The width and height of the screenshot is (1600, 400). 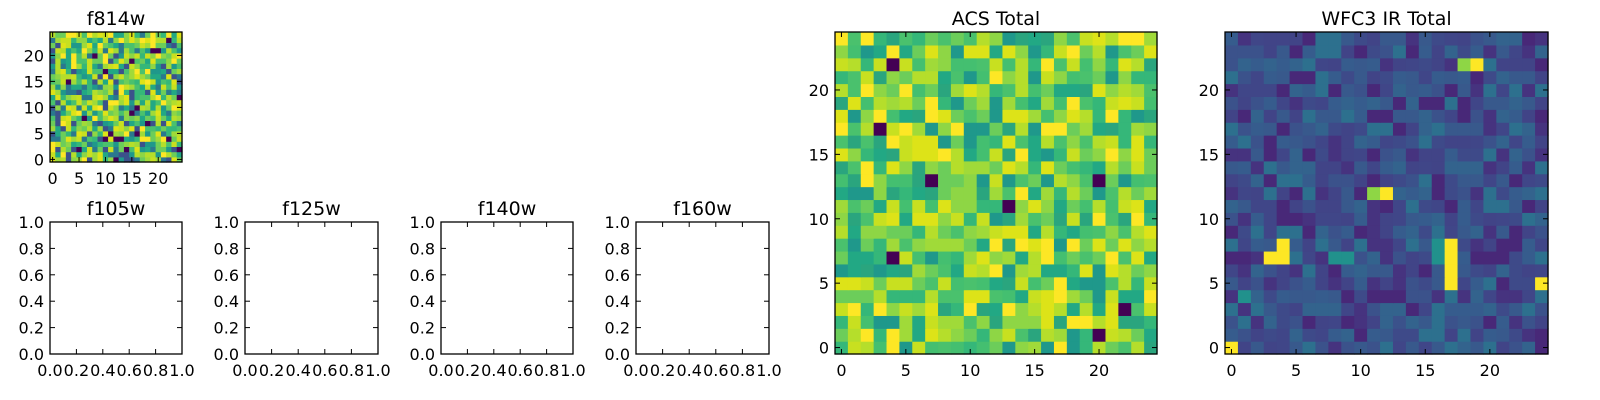 I want to click on f140w-ytick-label: 0.4, so click(x=422, y=301).